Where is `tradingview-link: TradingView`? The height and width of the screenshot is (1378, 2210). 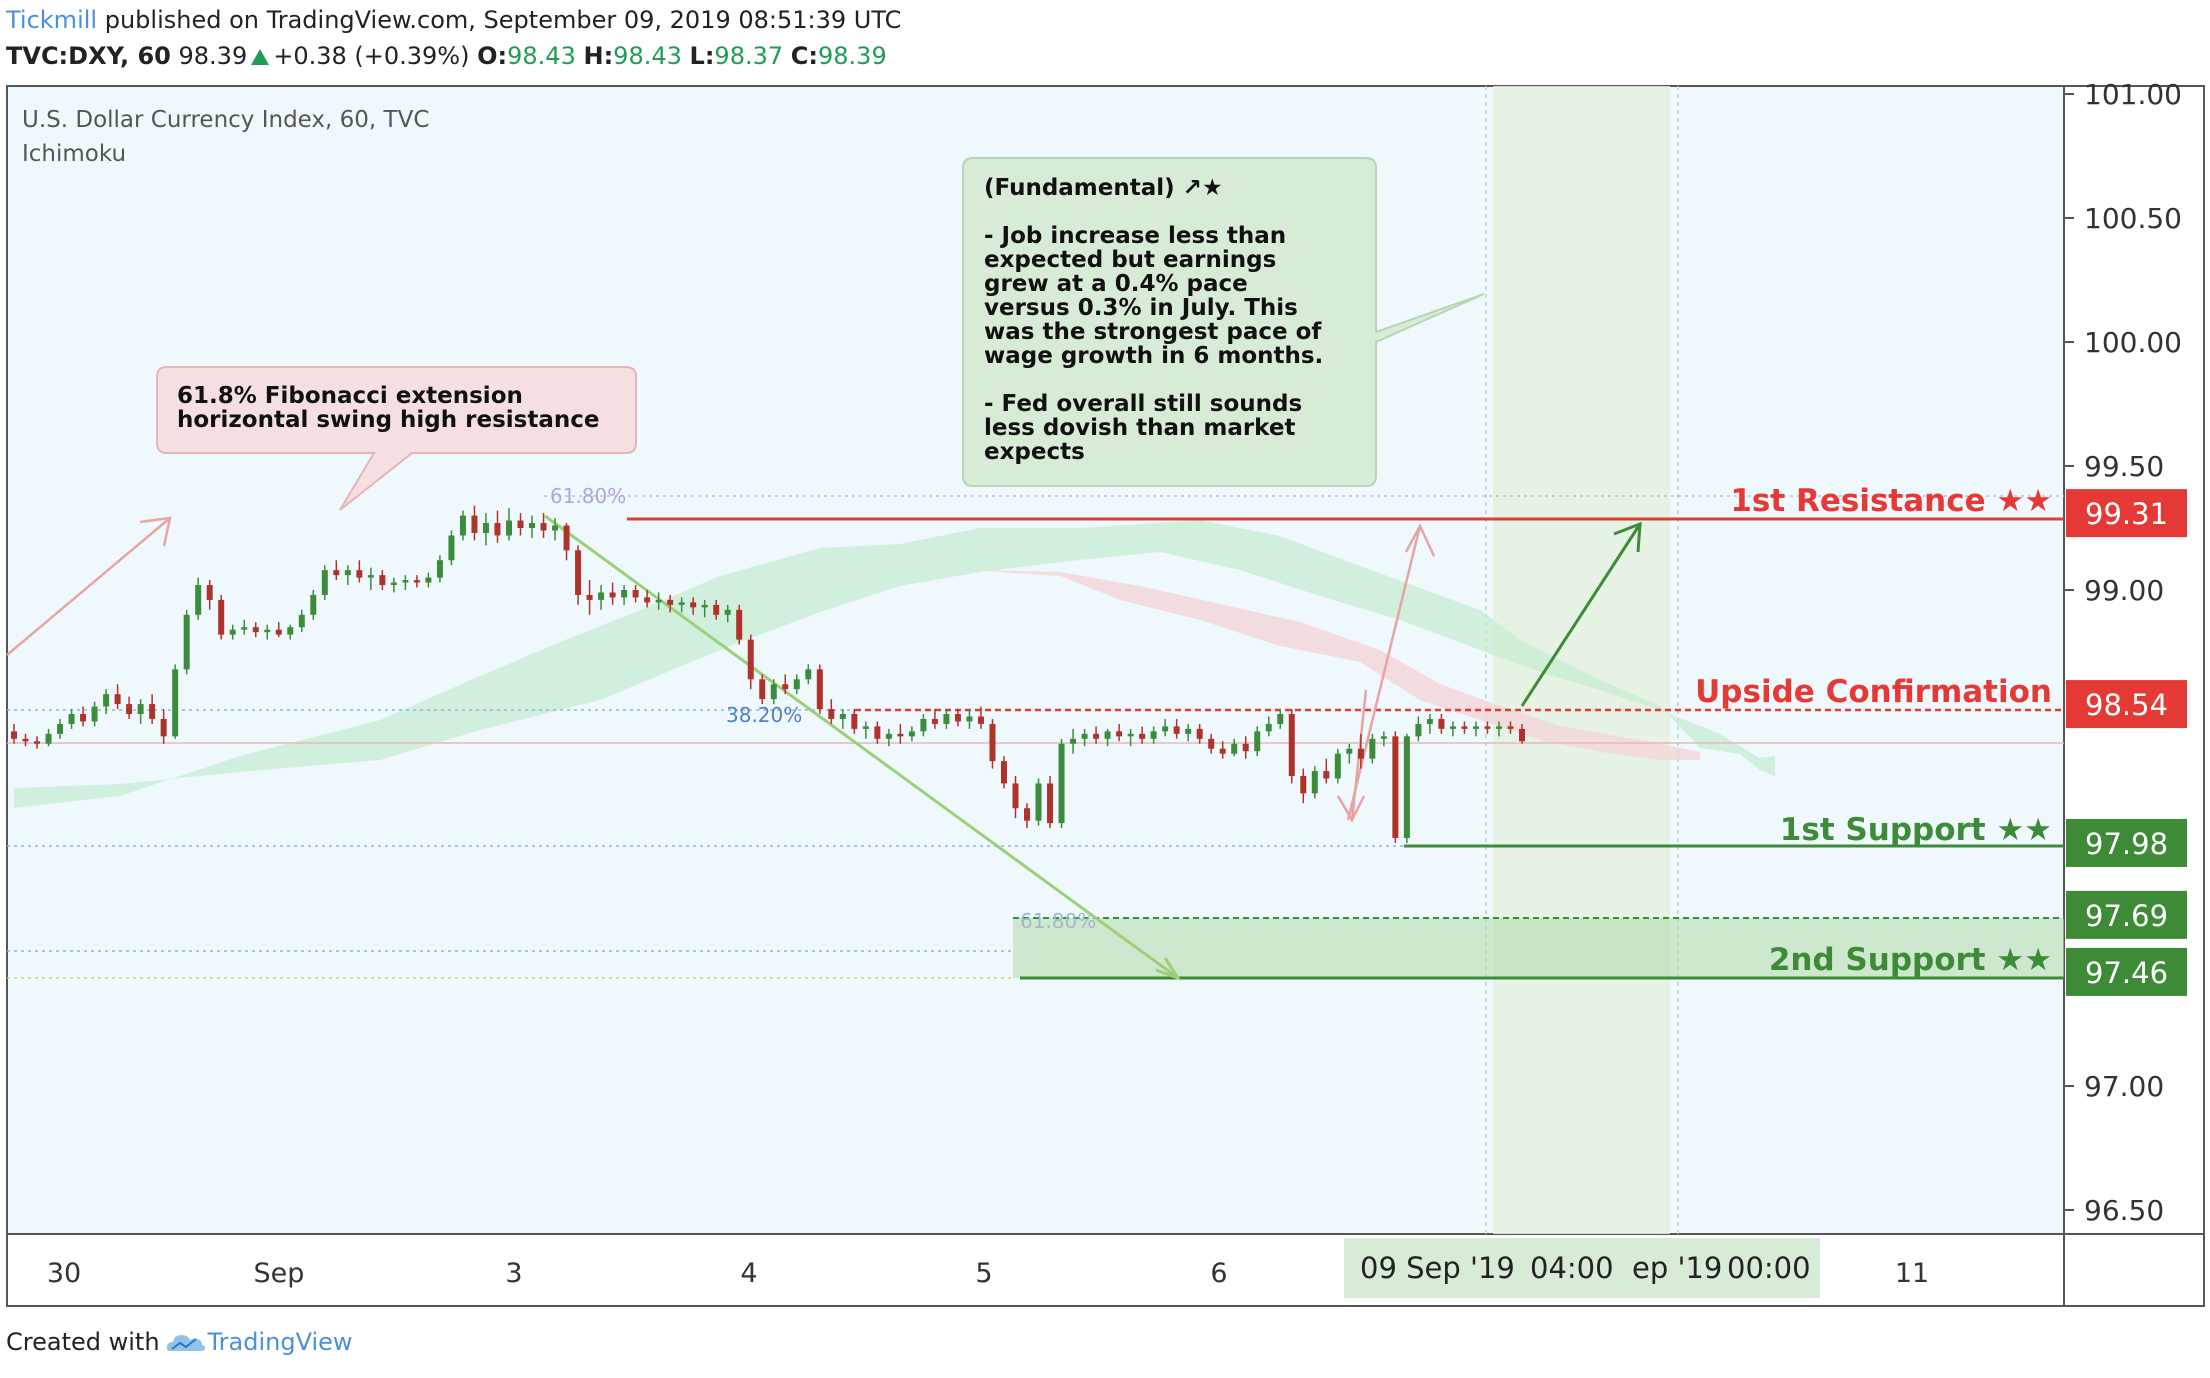 tradingview-link: TradingView is located at coordinates (280, 1342).